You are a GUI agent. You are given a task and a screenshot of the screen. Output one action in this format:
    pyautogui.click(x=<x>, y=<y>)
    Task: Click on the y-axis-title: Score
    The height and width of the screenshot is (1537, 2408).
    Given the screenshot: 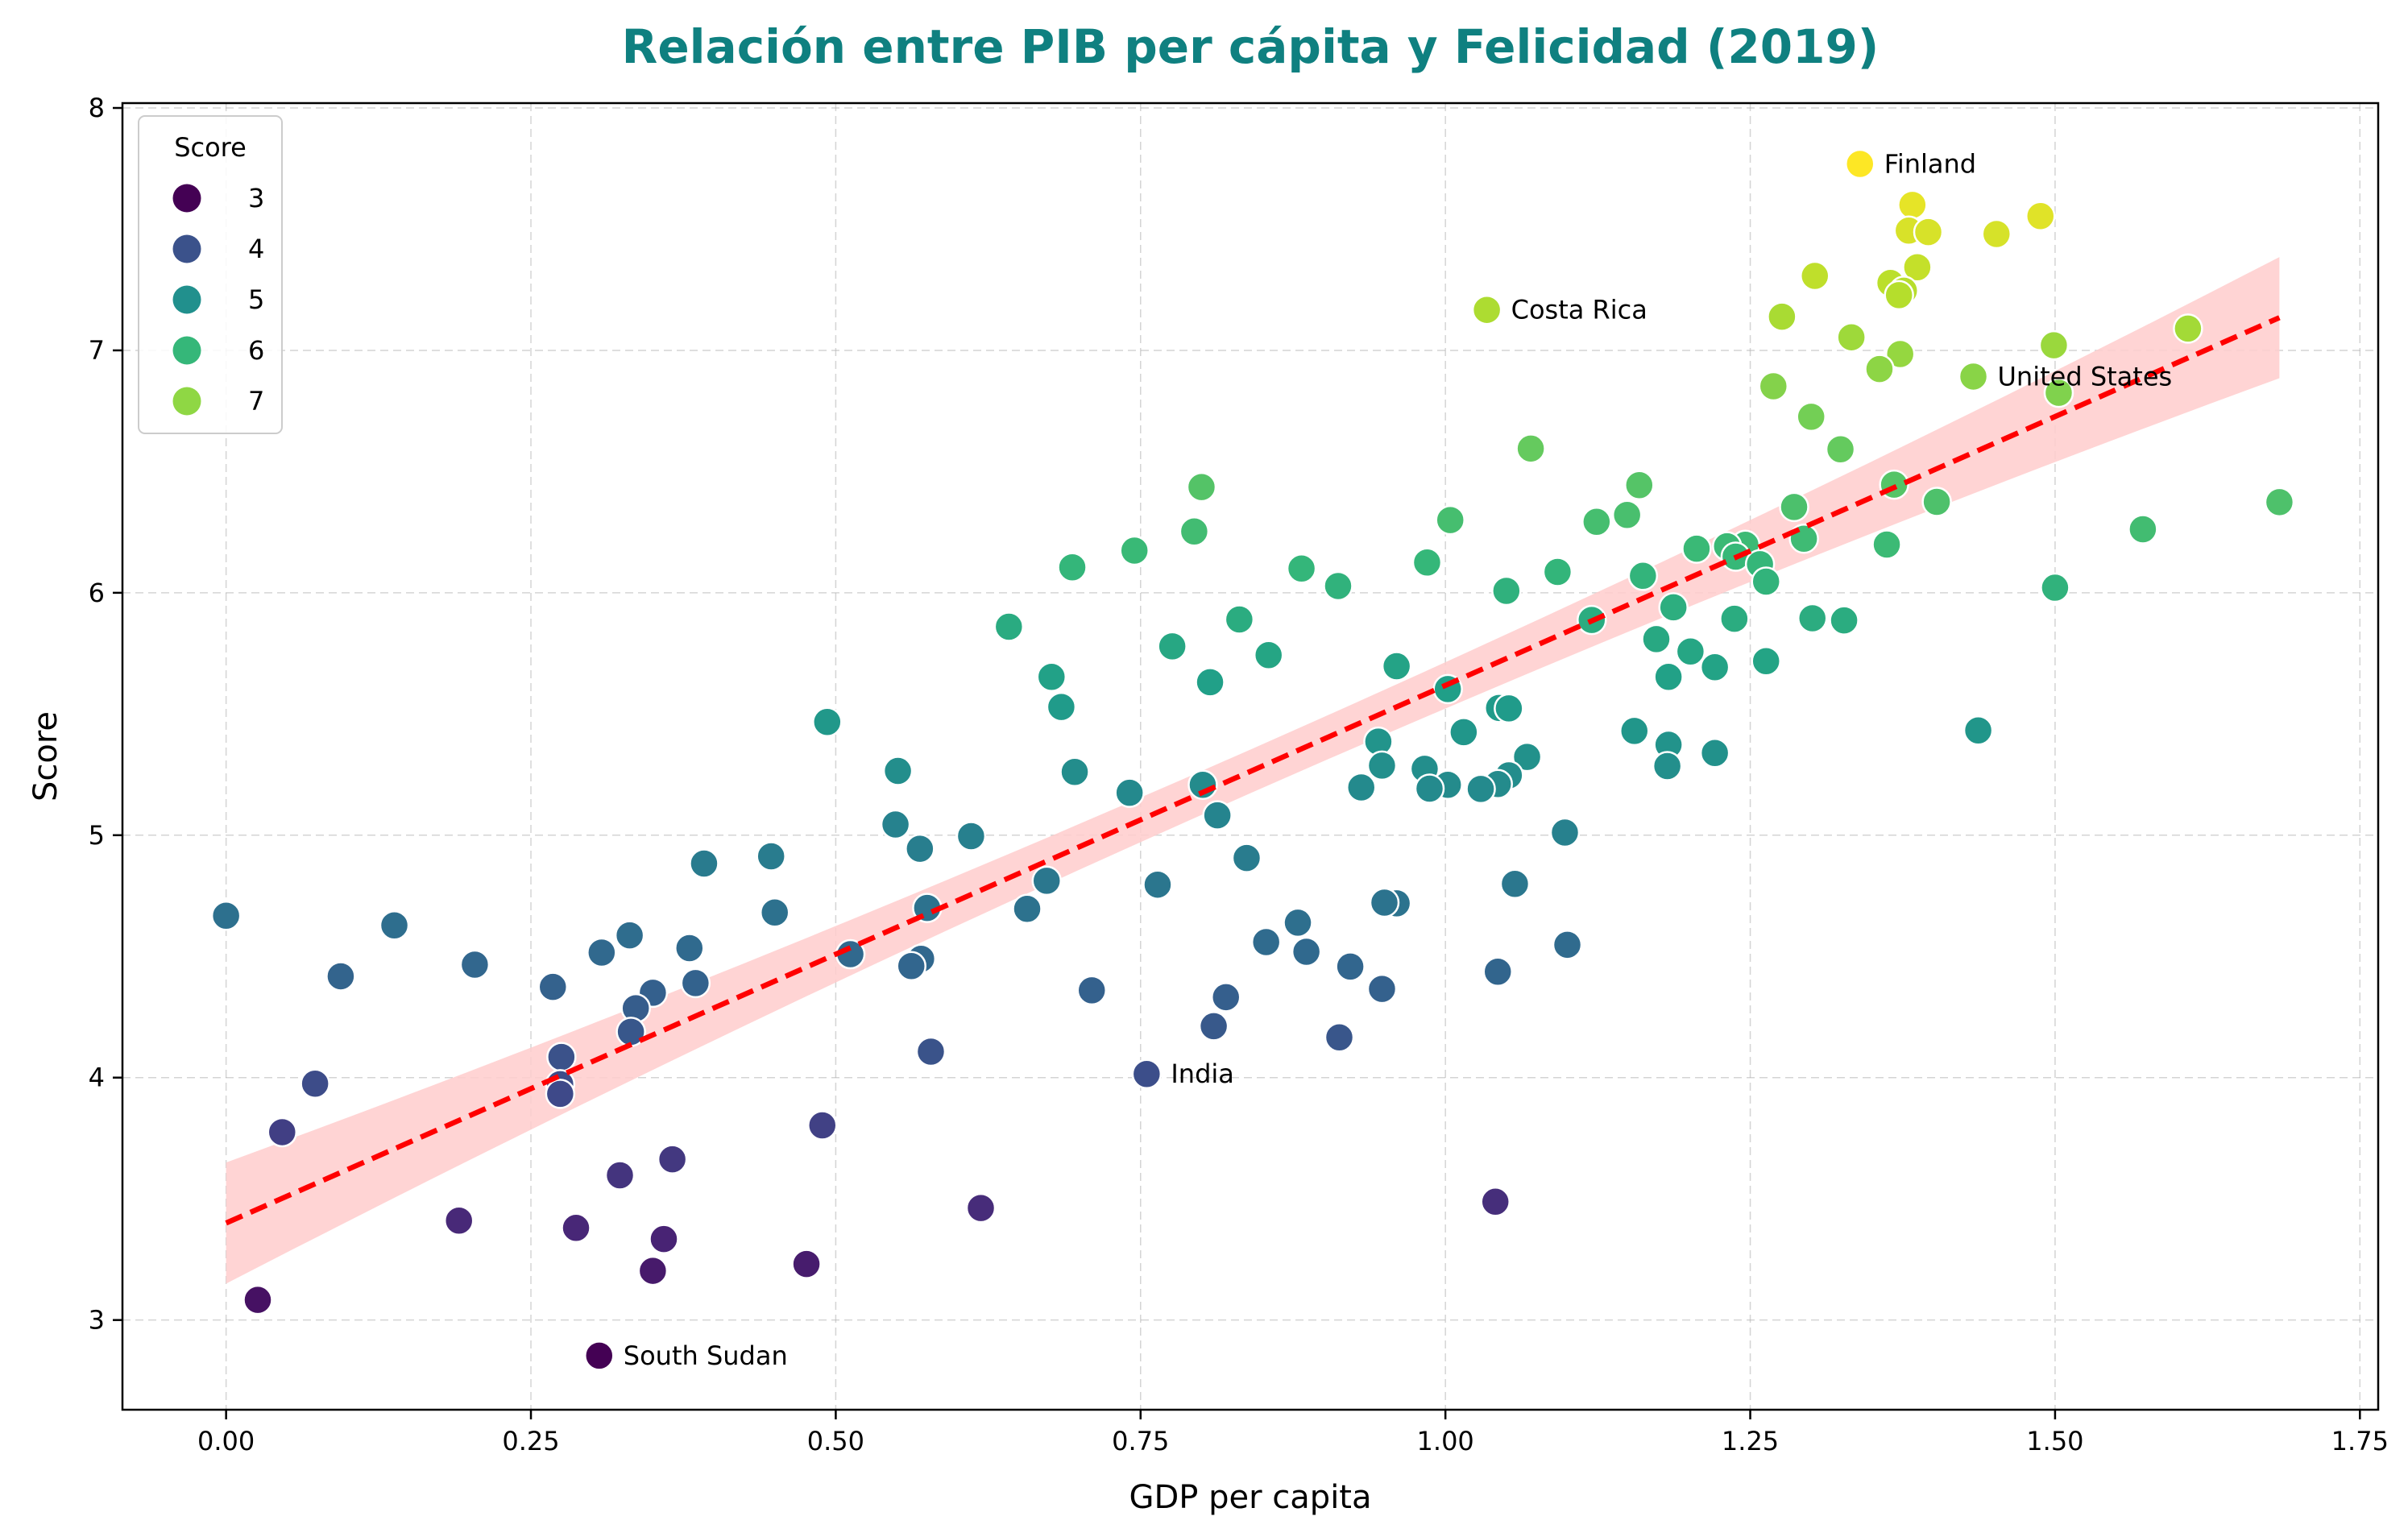 What is the action you would take?
    pyautogui.click(x=45, y=756)
    